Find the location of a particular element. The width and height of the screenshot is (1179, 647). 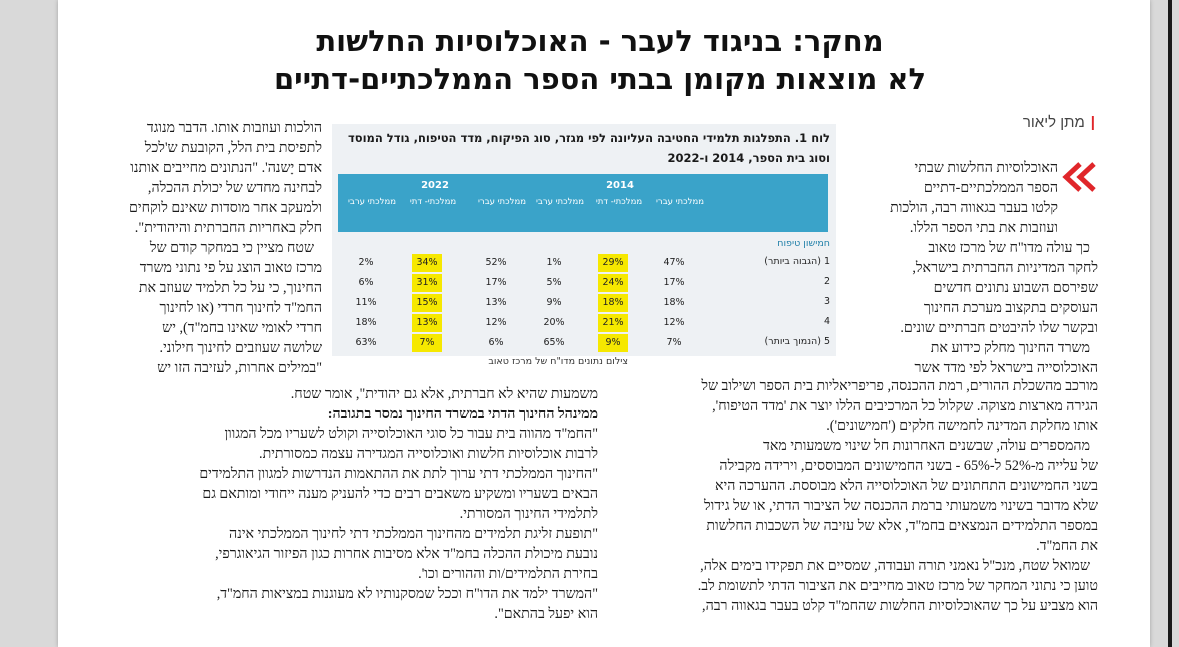

header-2022-arab: ממלכתי ערבי is located at coordinates (372, 202).